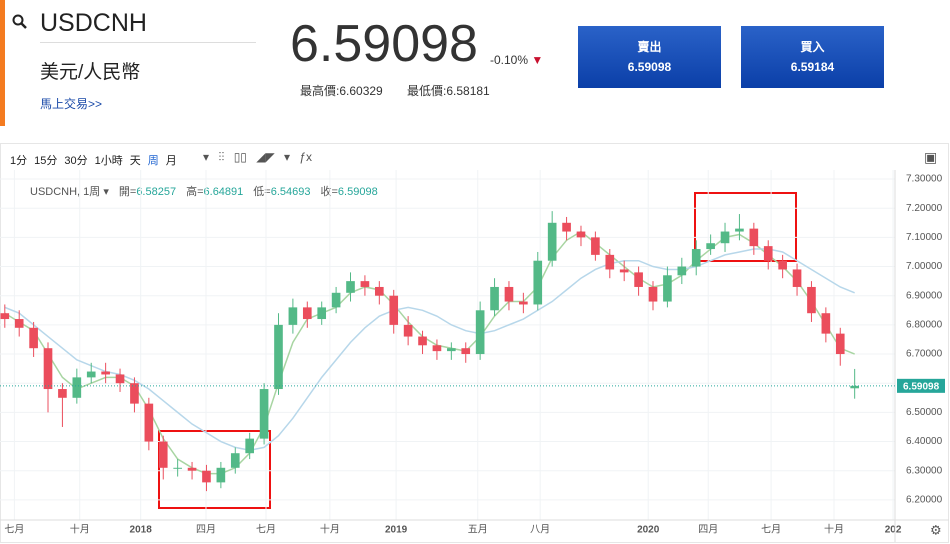  What do you see at coordinates (921, 385) in the screenshot?
I see `current-price-box` at bounding box center [921, 385].